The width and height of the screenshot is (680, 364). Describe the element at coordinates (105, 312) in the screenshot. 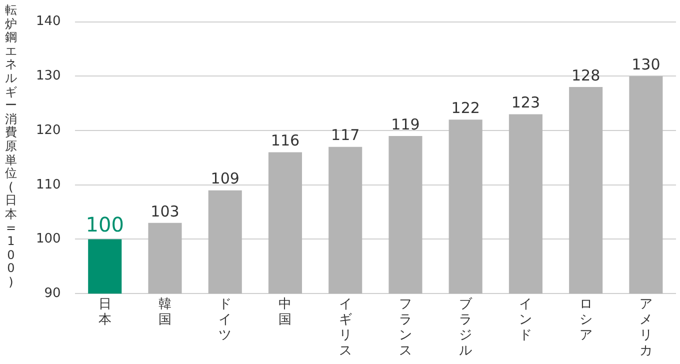

I see `x-tick-label: 日本` at that location.